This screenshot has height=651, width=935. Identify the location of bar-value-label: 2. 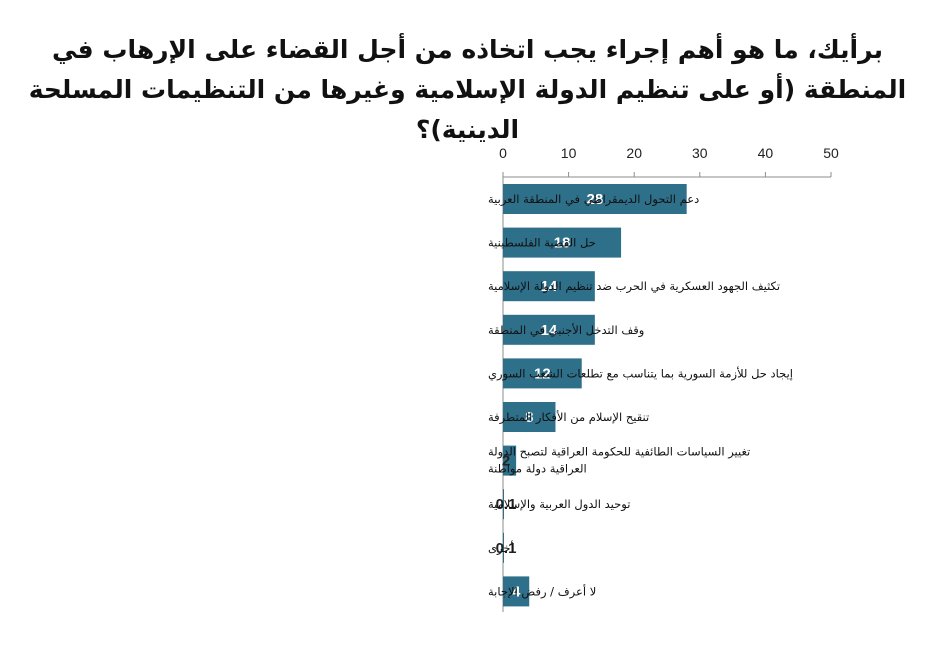
(506, 461).